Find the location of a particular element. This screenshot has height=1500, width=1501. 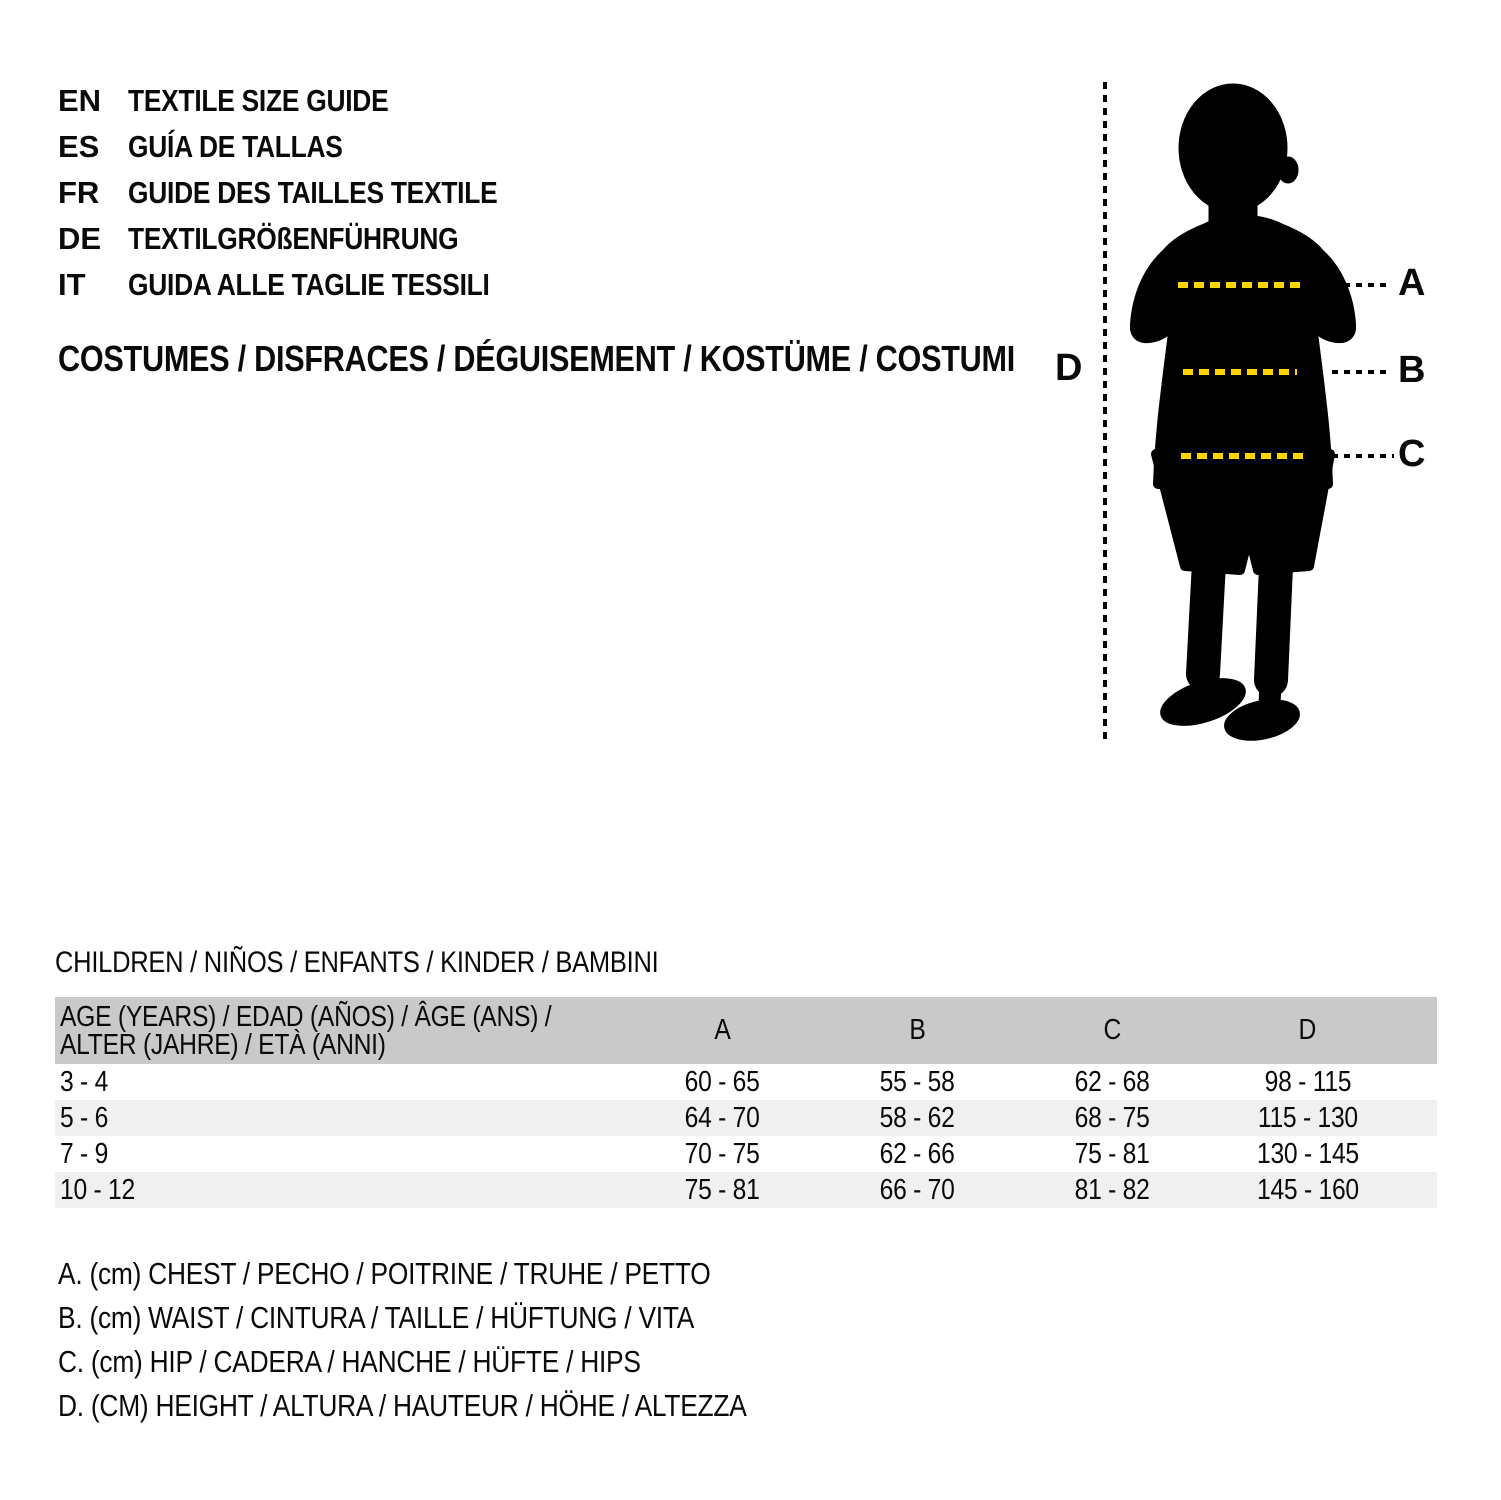

lang-row-it: IT GUIDA ALLE TAGLIE TESSILI is located at coordinates (310, 285).